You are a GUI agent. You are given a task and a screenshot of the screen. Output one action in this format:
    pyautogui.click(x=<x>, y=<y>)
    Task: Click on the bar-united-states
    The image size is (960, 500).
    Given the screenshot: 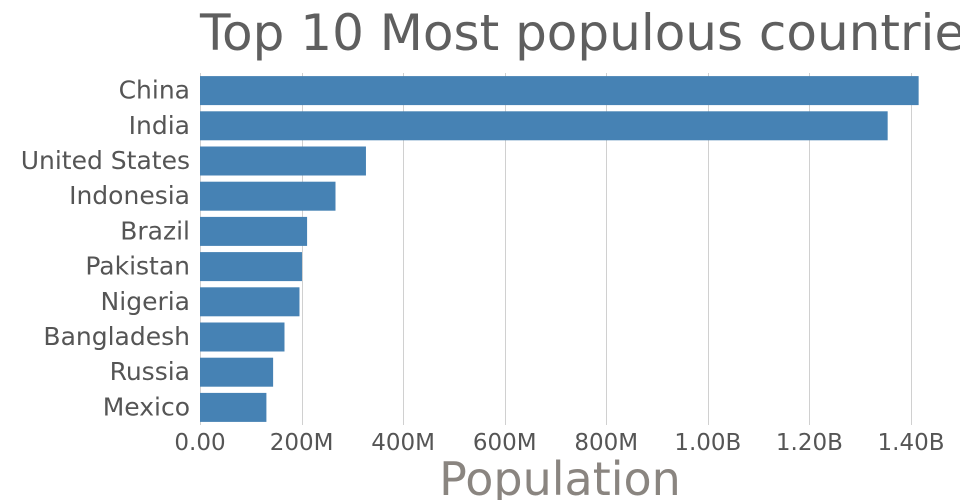 What is the action you would take?
    pyautogui.click(x=283, y=161)
    